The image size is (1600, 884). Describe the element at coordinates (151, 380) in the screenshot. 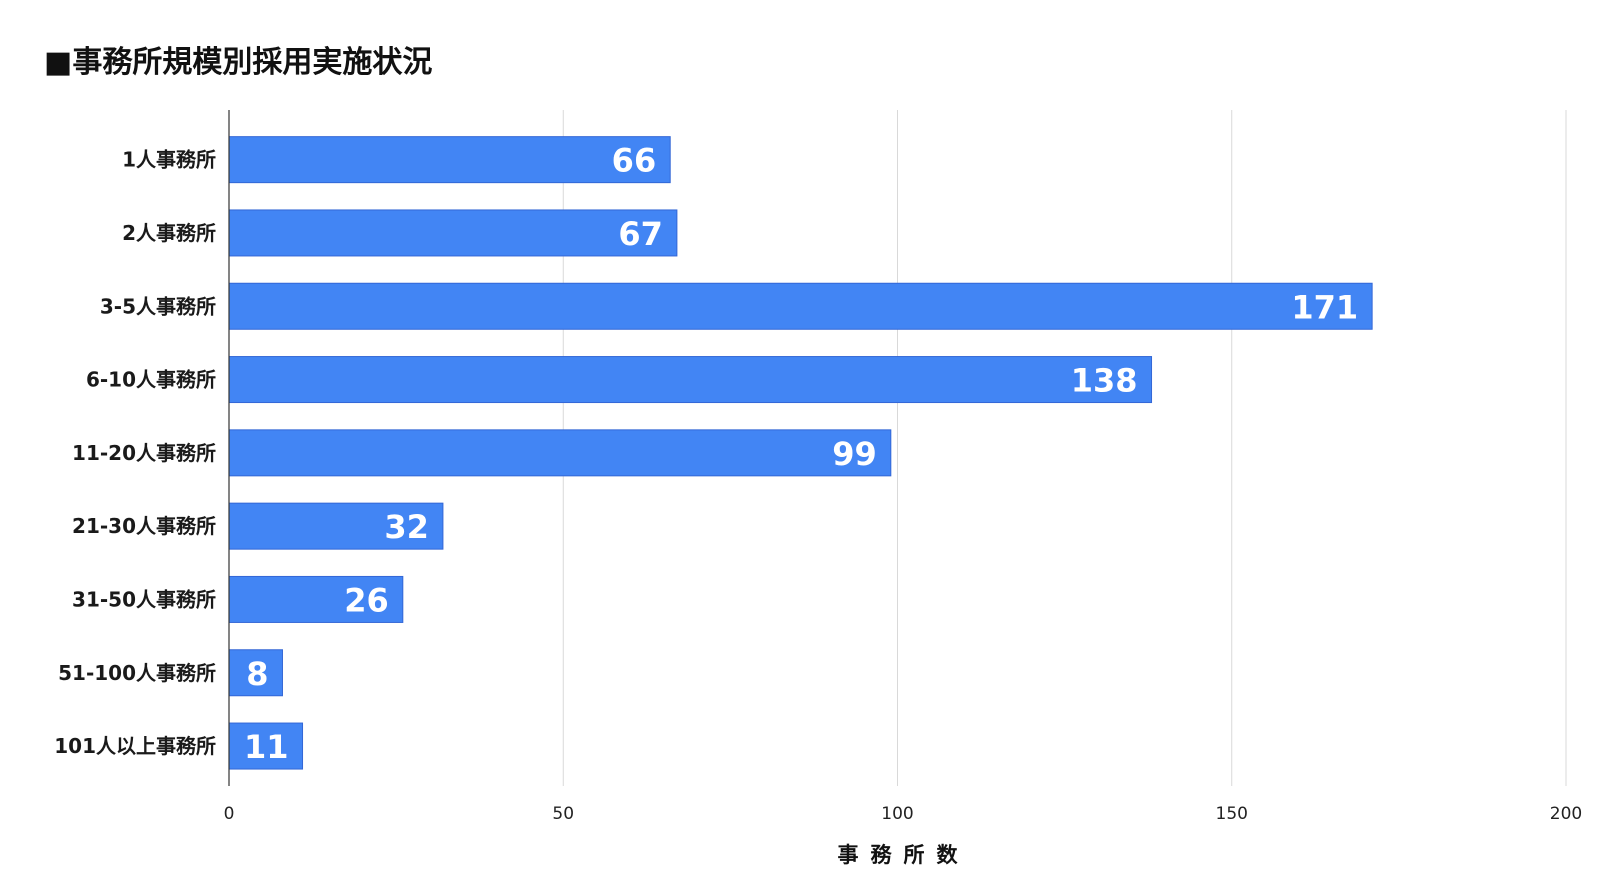

I see `category-label: 6-10人事務所` at that location.